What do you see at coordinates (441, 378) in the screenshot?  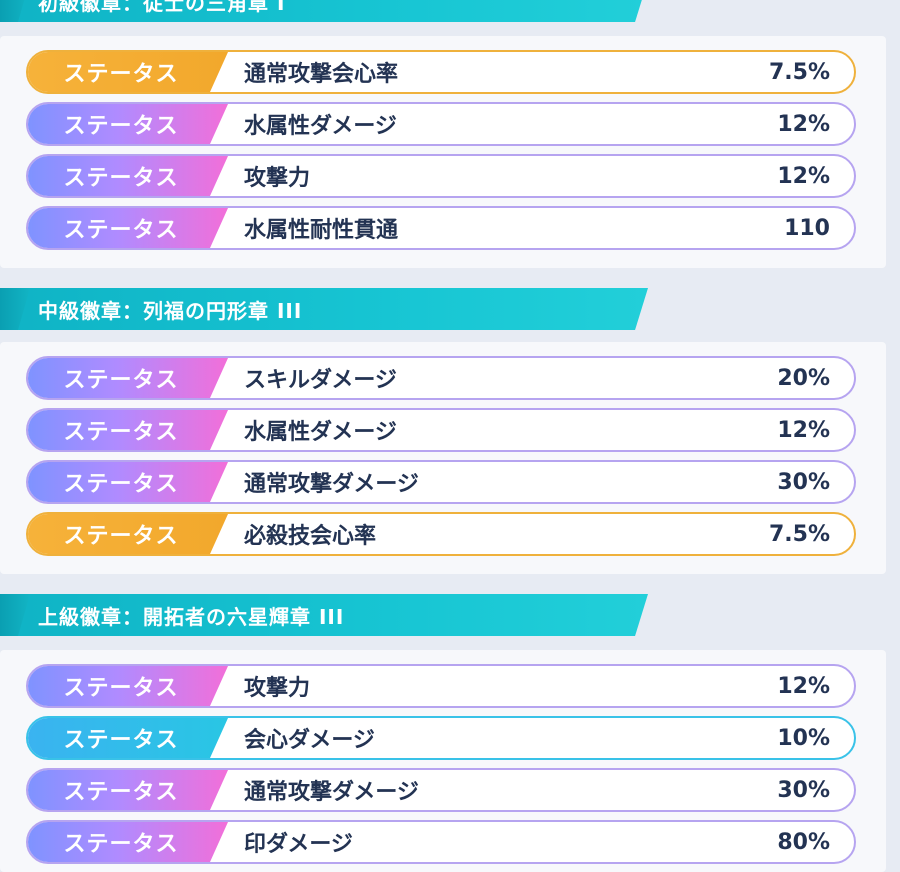 I see `stat-row: ステータス スキルダメージ 20%` at bounding box center [441, 378].